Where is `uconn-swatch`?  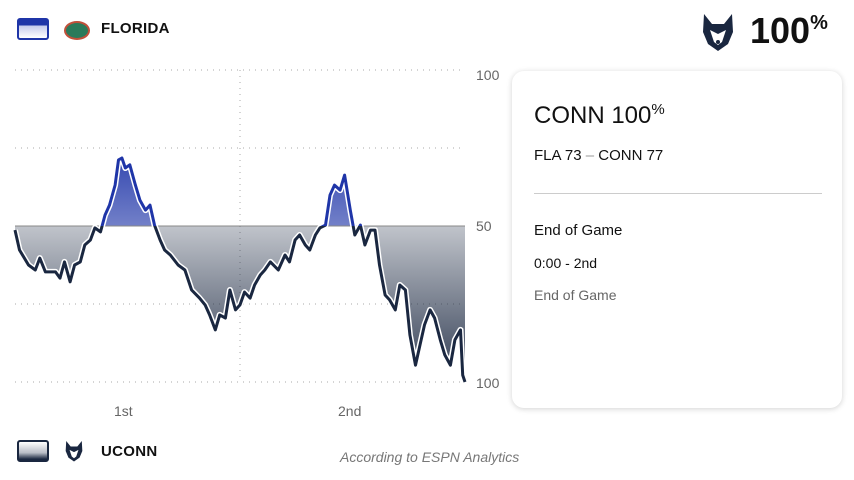 uconn-swatch is located at coordinates (33, 451).